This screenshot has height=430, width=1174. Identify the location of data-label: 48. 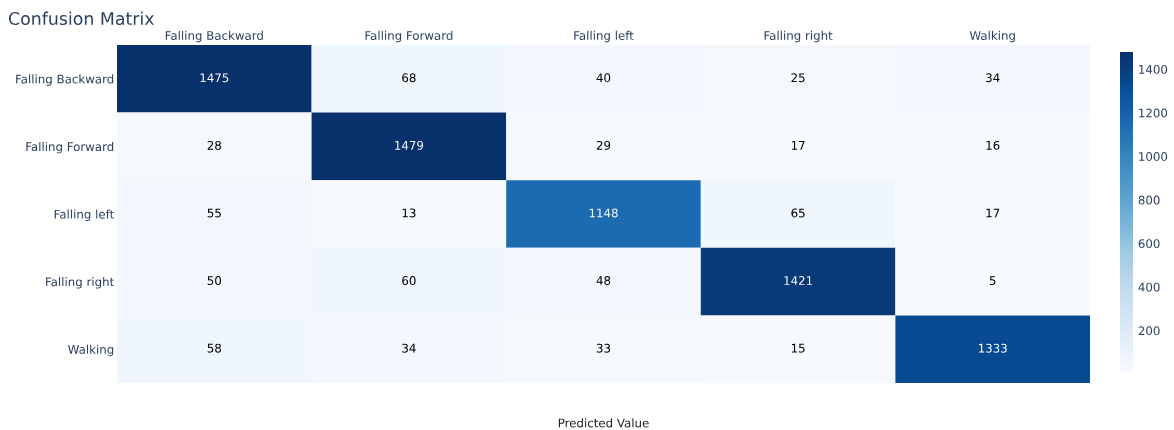
(603, 281).